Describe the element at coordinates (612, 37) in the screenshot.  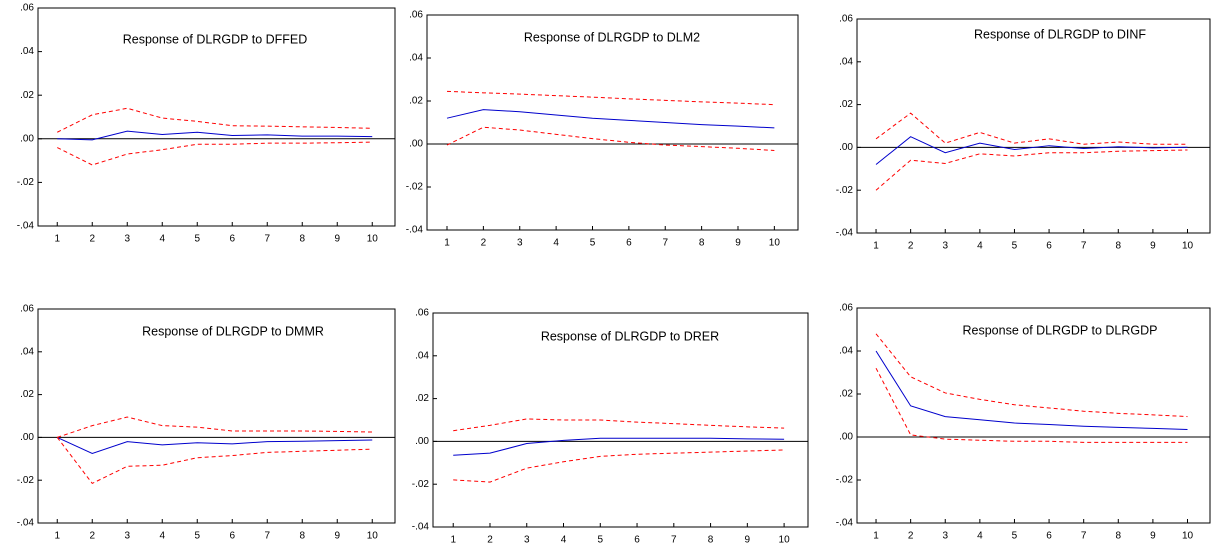
I see `chart-title: Response of DLRGDP to DLM2` at that location.